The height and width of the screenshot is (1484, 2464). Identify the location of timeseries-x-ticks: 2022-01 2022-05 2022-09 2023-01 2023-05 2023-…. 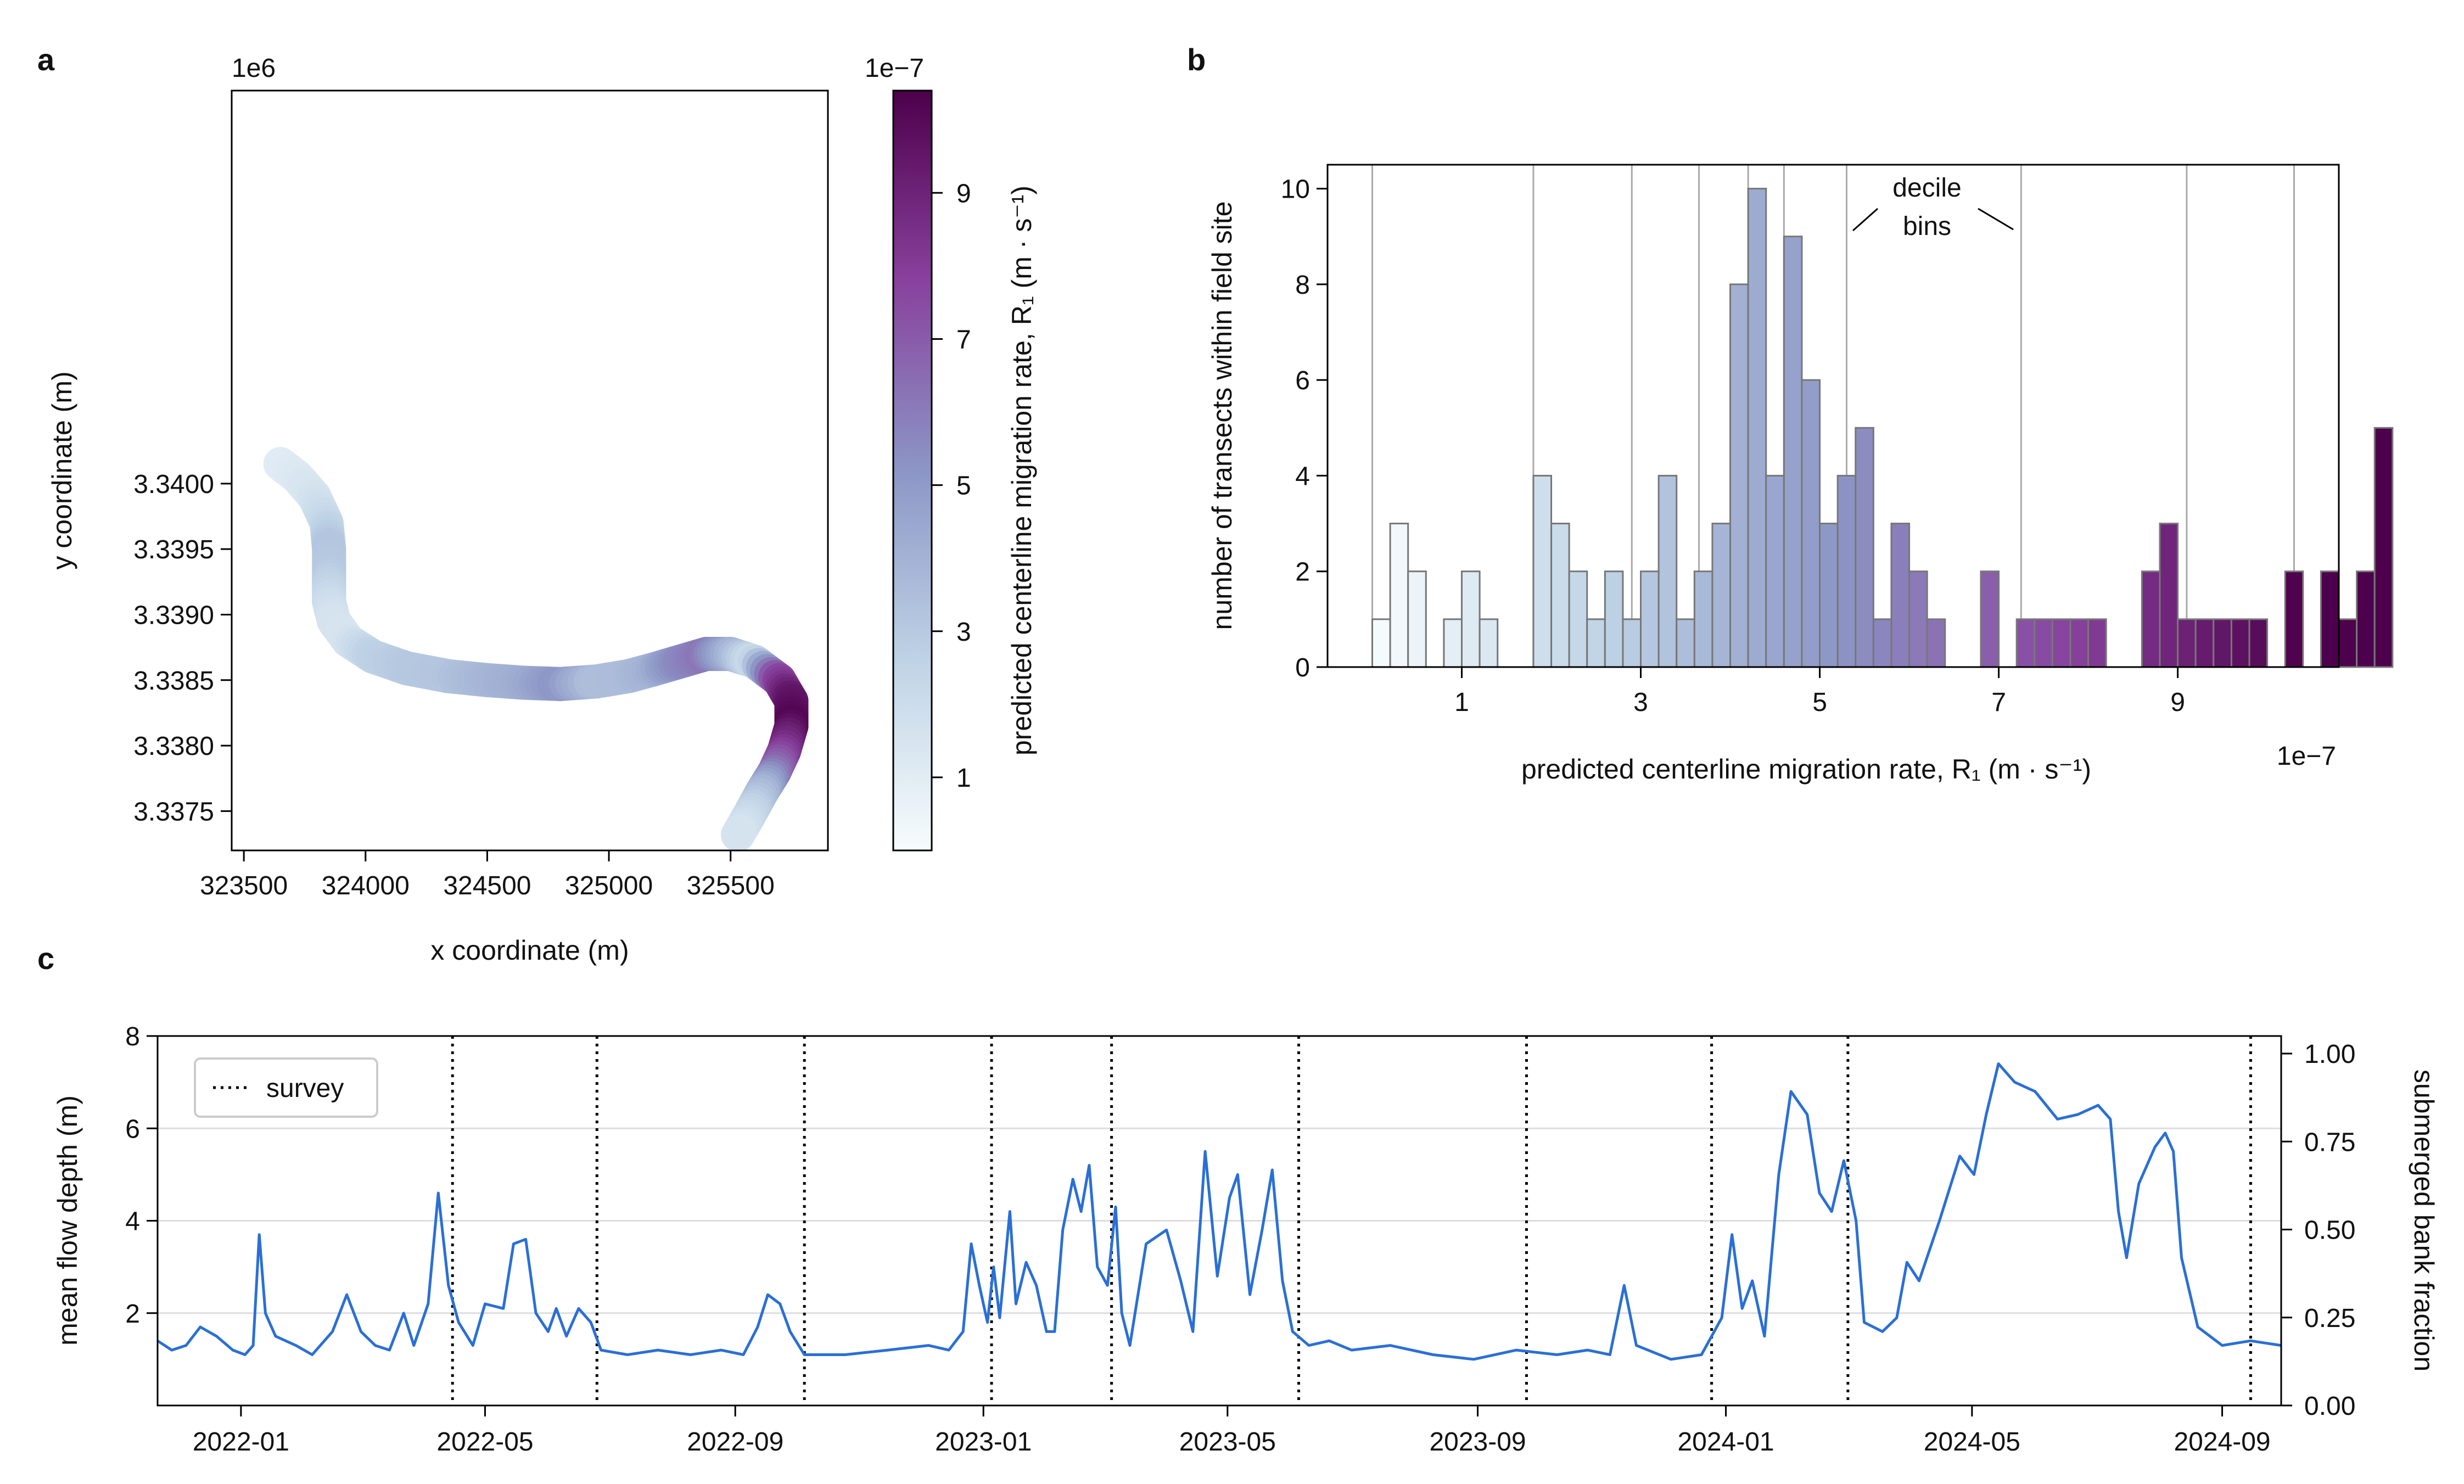
(1232, 1431).